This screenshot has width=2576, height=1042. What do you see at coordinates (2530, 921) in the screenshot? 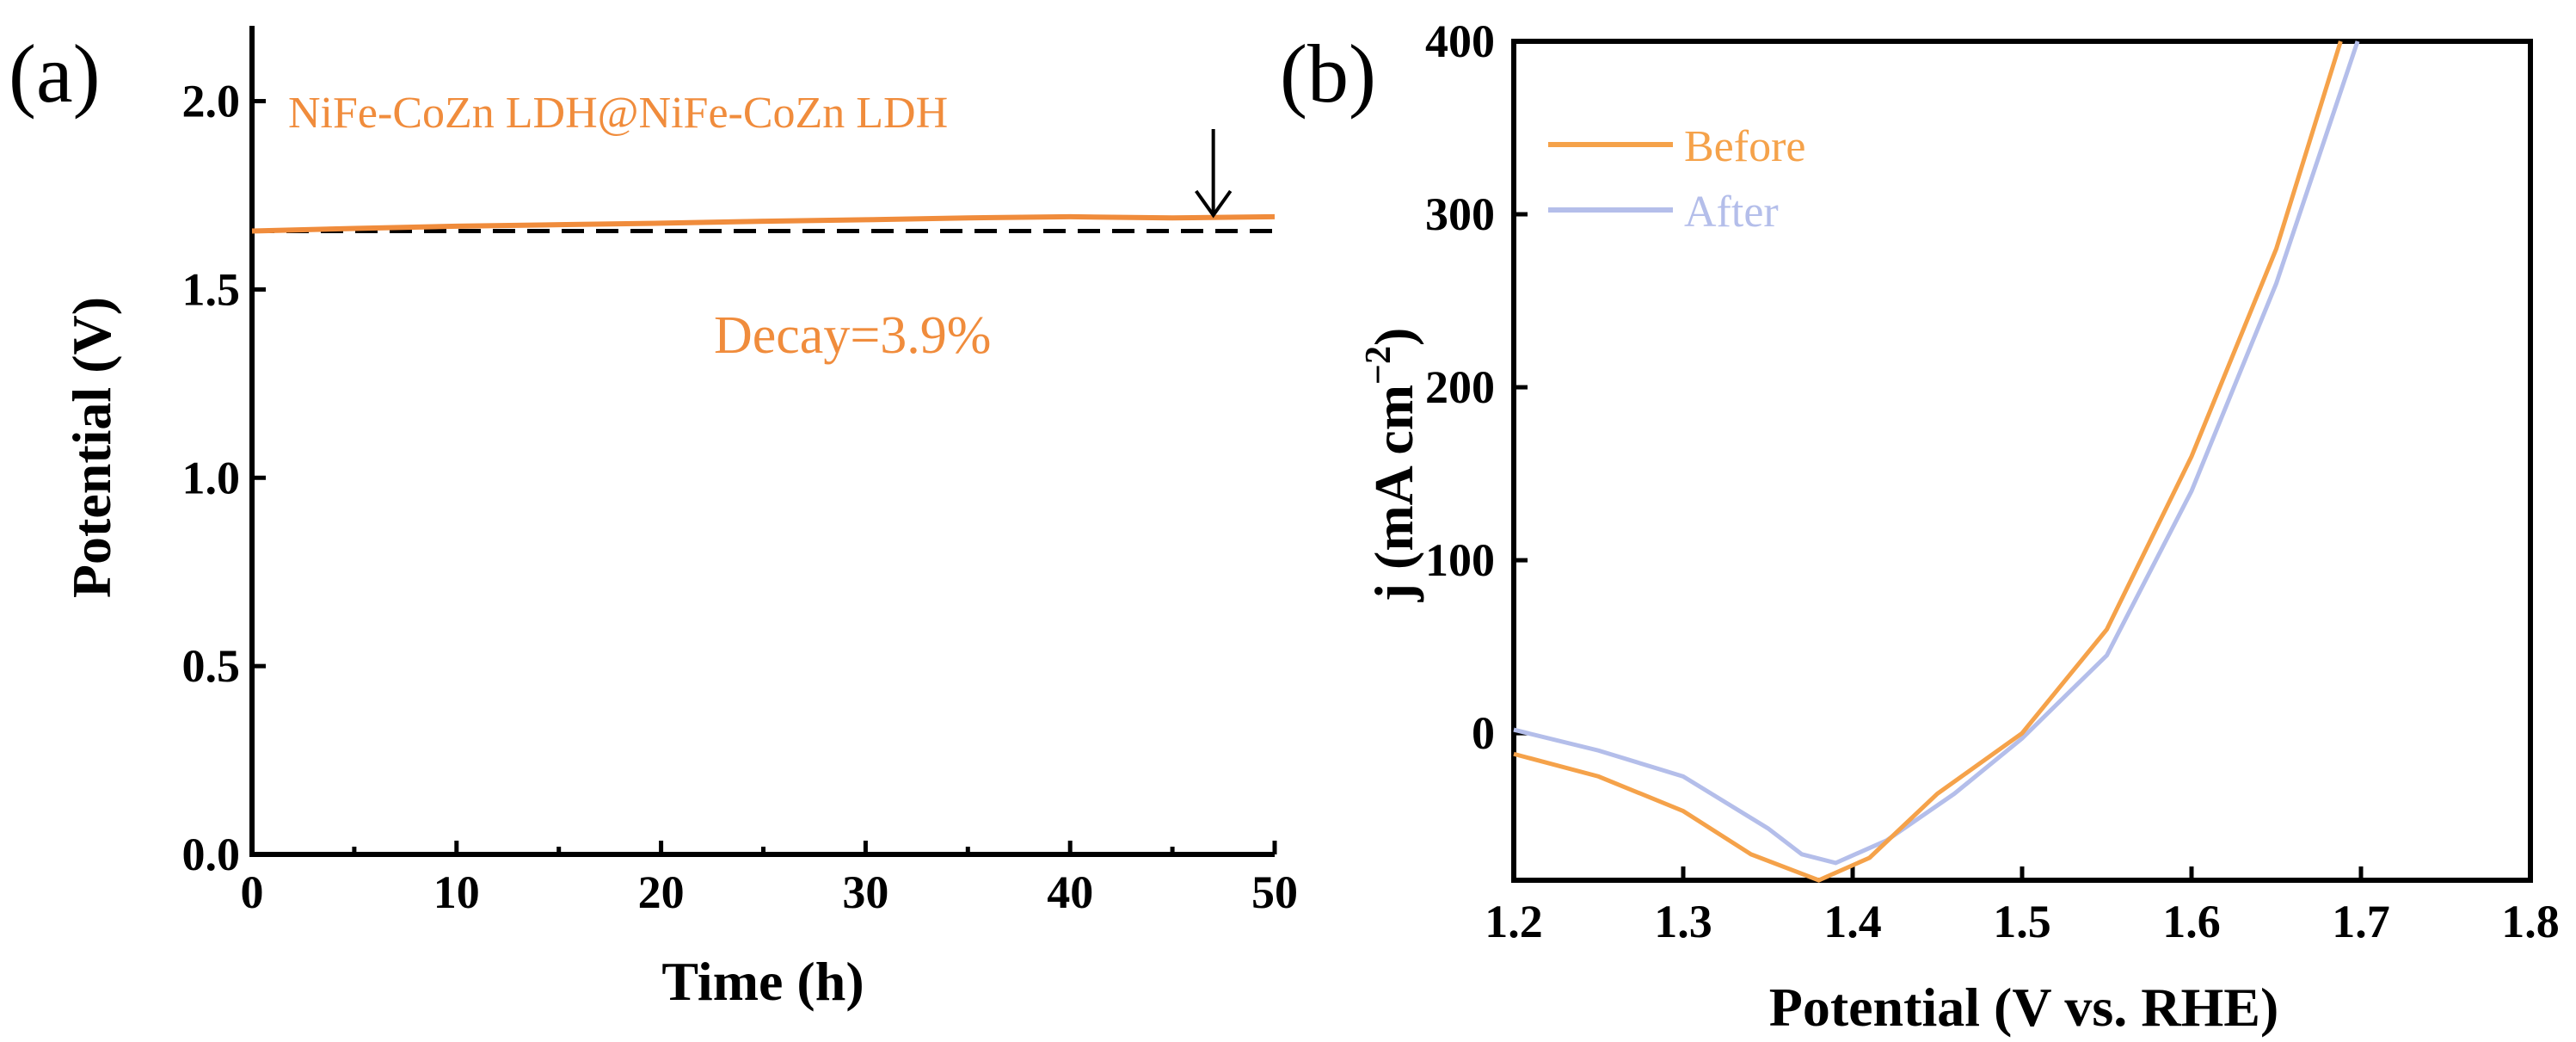
I see `x-tick-label: 1.8` at bounding box center [2530, 921].